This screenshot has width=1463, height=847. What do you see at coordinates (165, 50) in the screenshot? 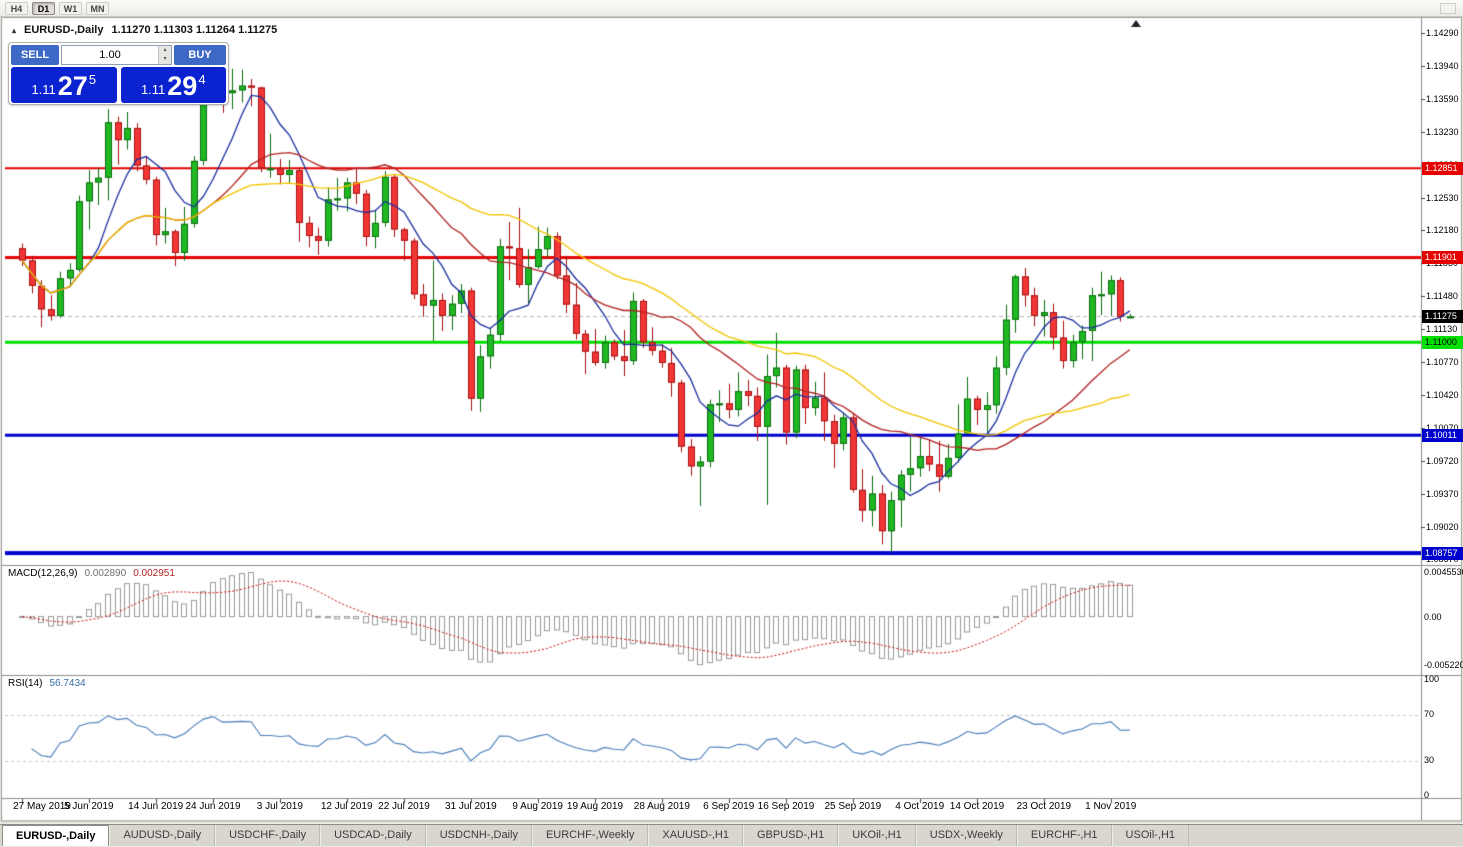
I see `volume-up-icon: ▴` at bounding box center [165, 50].